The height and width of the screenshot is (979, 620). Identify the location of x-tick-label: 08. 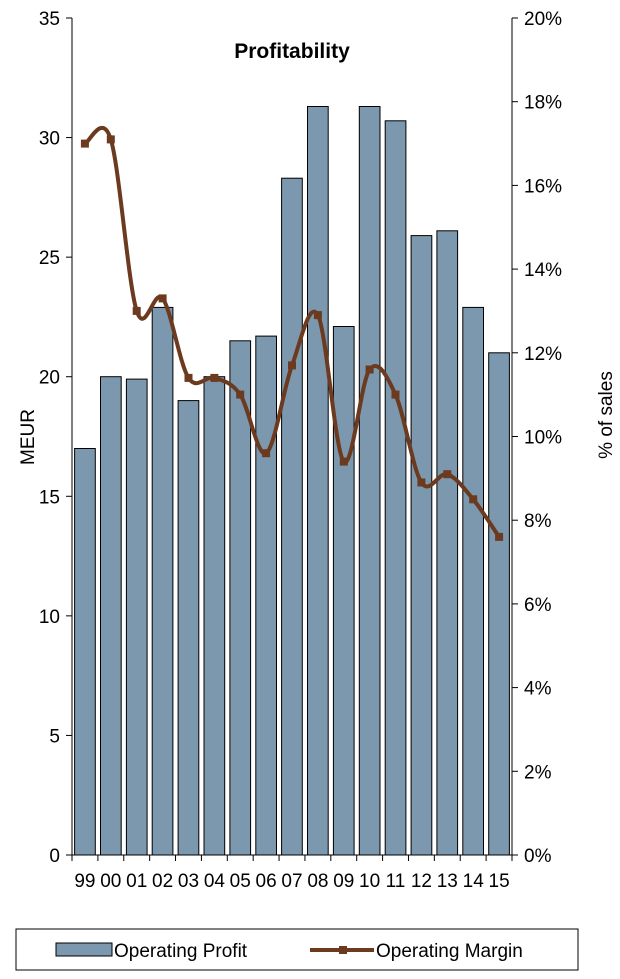
(317, 881).